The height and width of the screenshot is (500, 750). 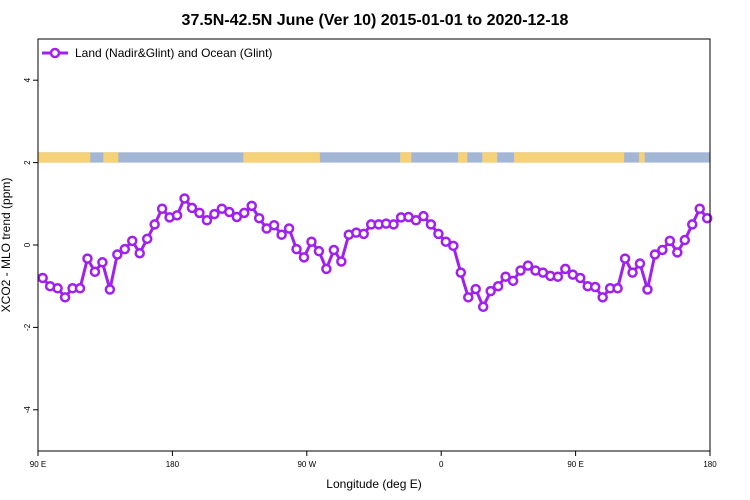 I want to click on x-tick-label: 180, so click(x=173, y=464).